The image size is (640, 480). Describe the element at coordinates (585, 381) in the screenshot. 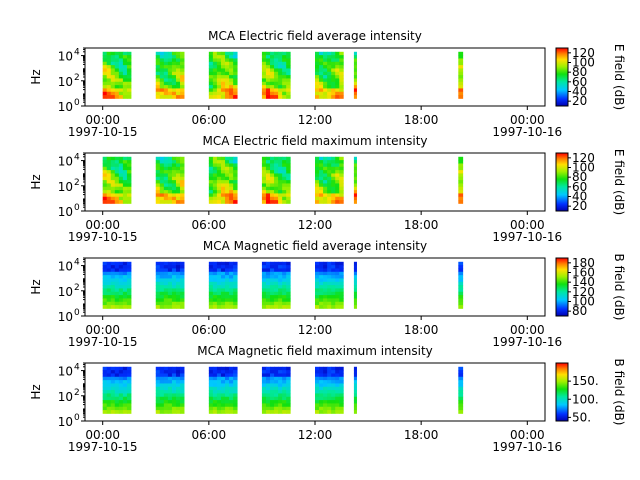

I see `colorbar-tick-label: 150.` at that location.